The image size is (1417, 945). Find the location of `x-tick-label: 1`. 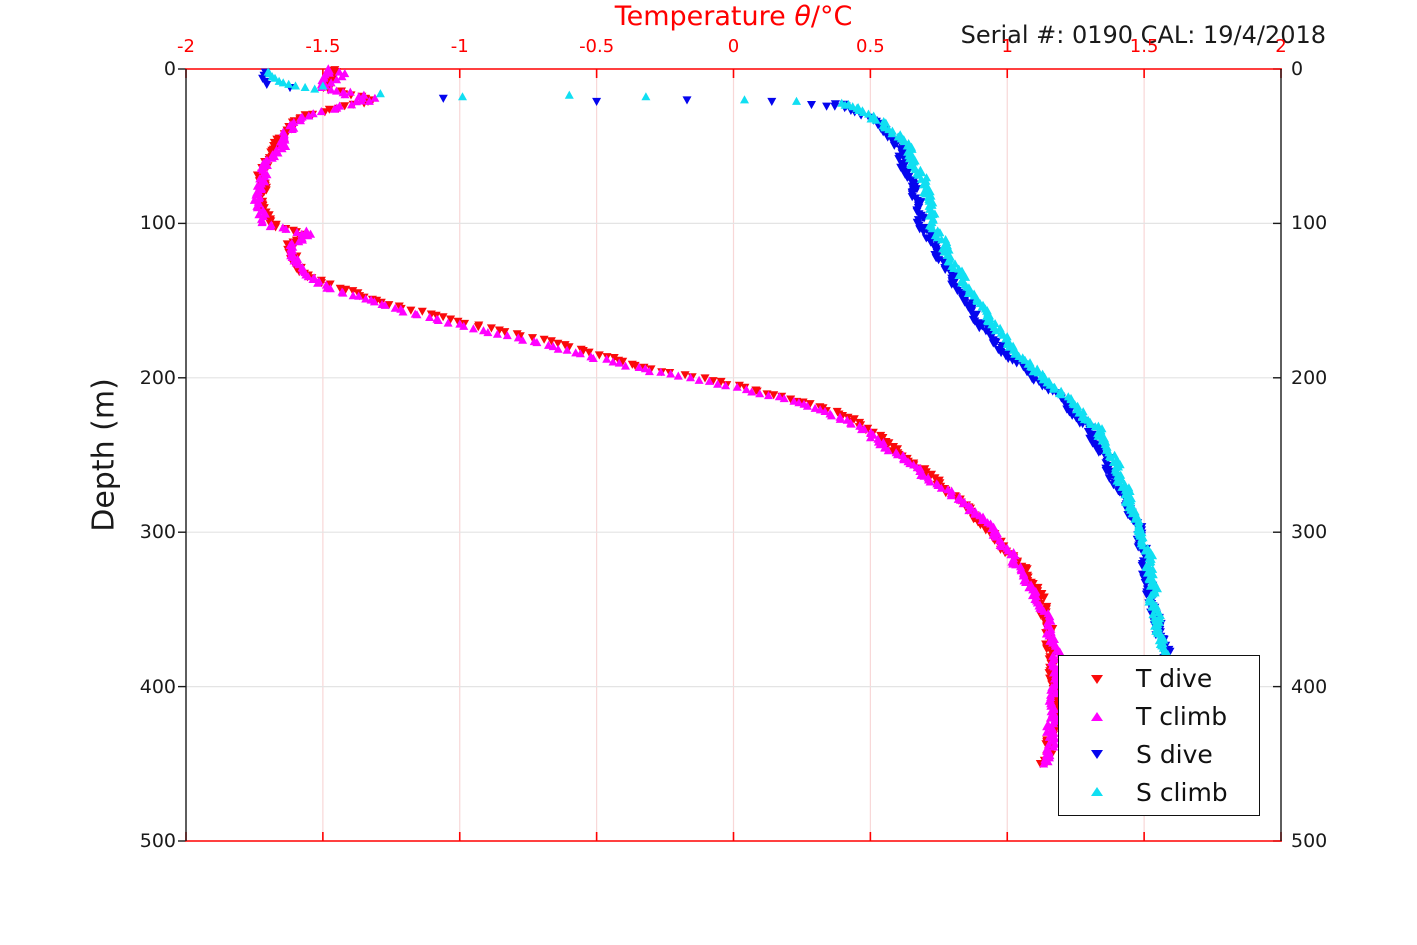

x-tick-label: 1 is located at coordinates (1007, 46).